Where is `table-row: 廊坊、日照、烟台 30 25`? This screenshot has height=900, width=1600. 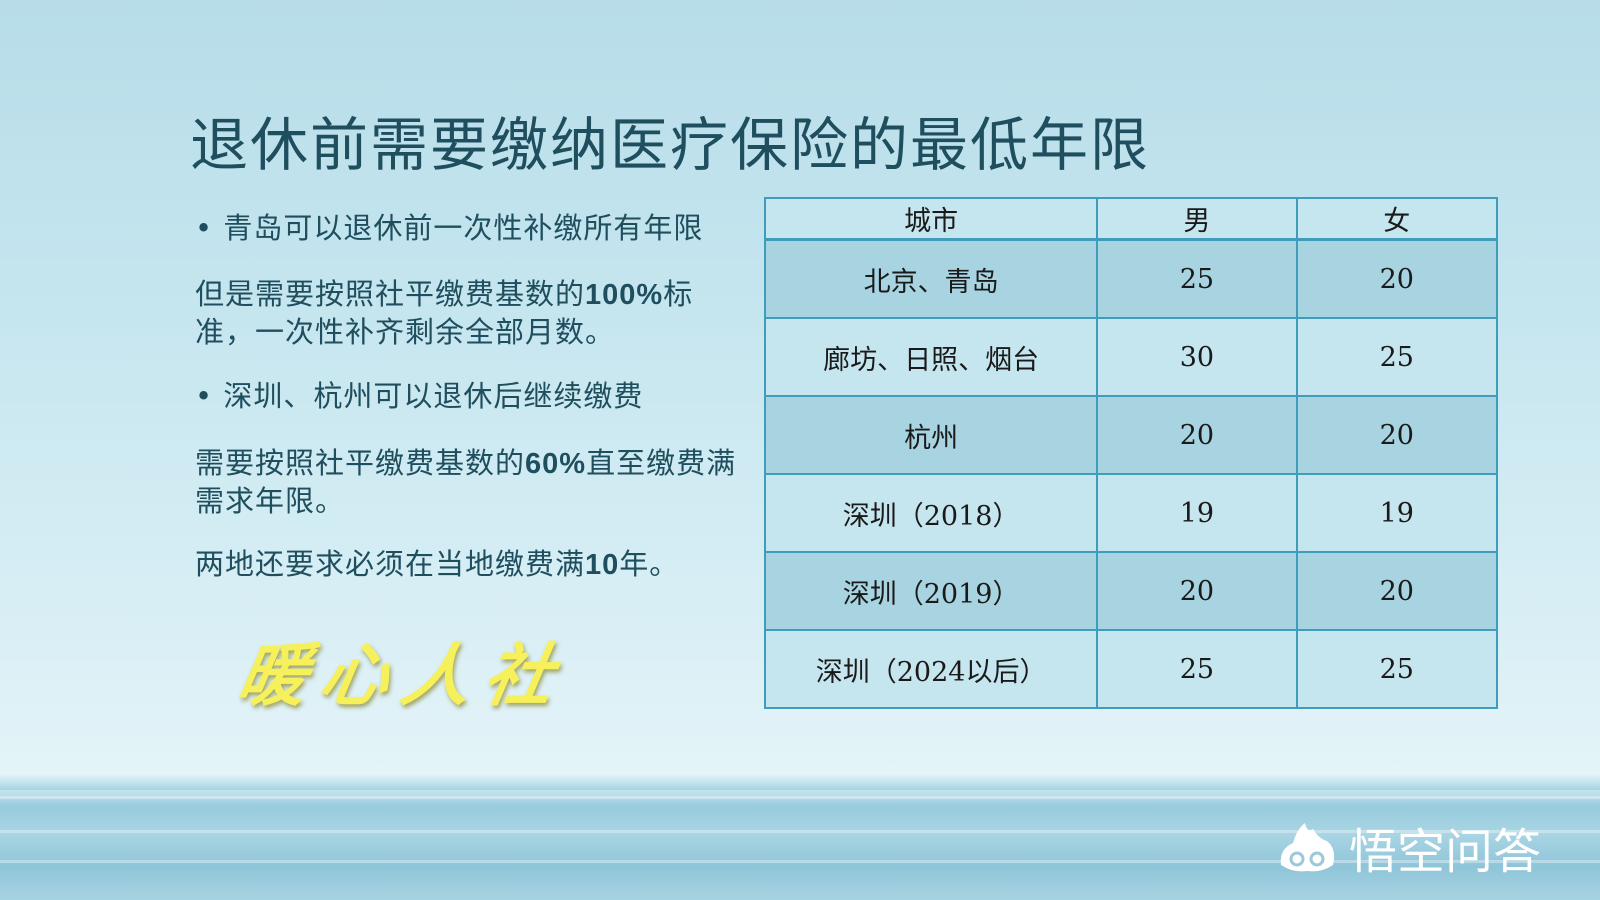 table-row: 廊坊、日照、烟台 30 25 is located at coordinates (1131, 357).